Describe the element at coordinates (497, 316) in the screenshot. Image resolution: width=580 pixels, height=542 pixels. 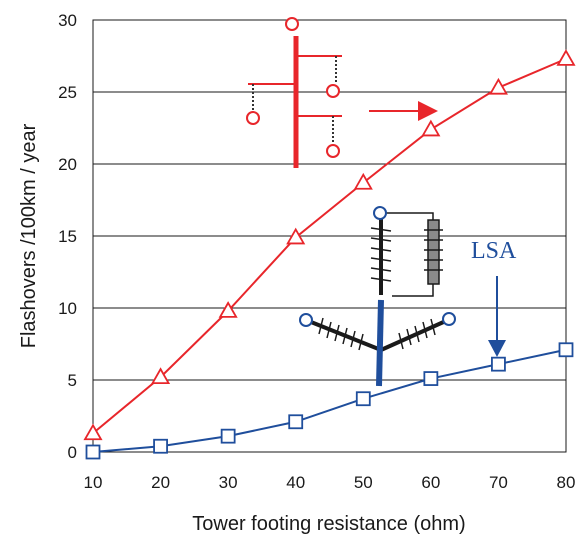
I see `lsa-arrow-icon` at that location.